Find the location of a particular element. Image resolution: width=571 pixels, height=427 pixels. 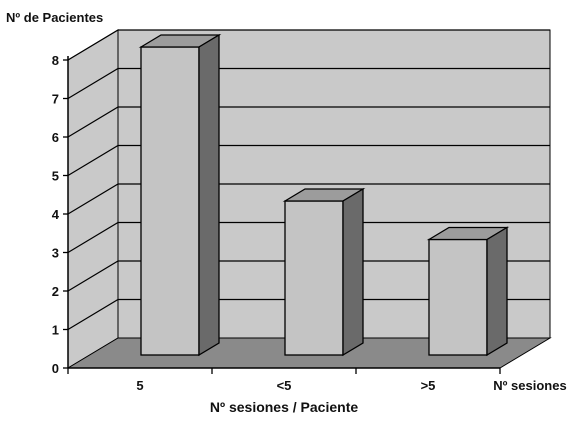

x-tick-label: 5 is located at coordinates (139, 385).